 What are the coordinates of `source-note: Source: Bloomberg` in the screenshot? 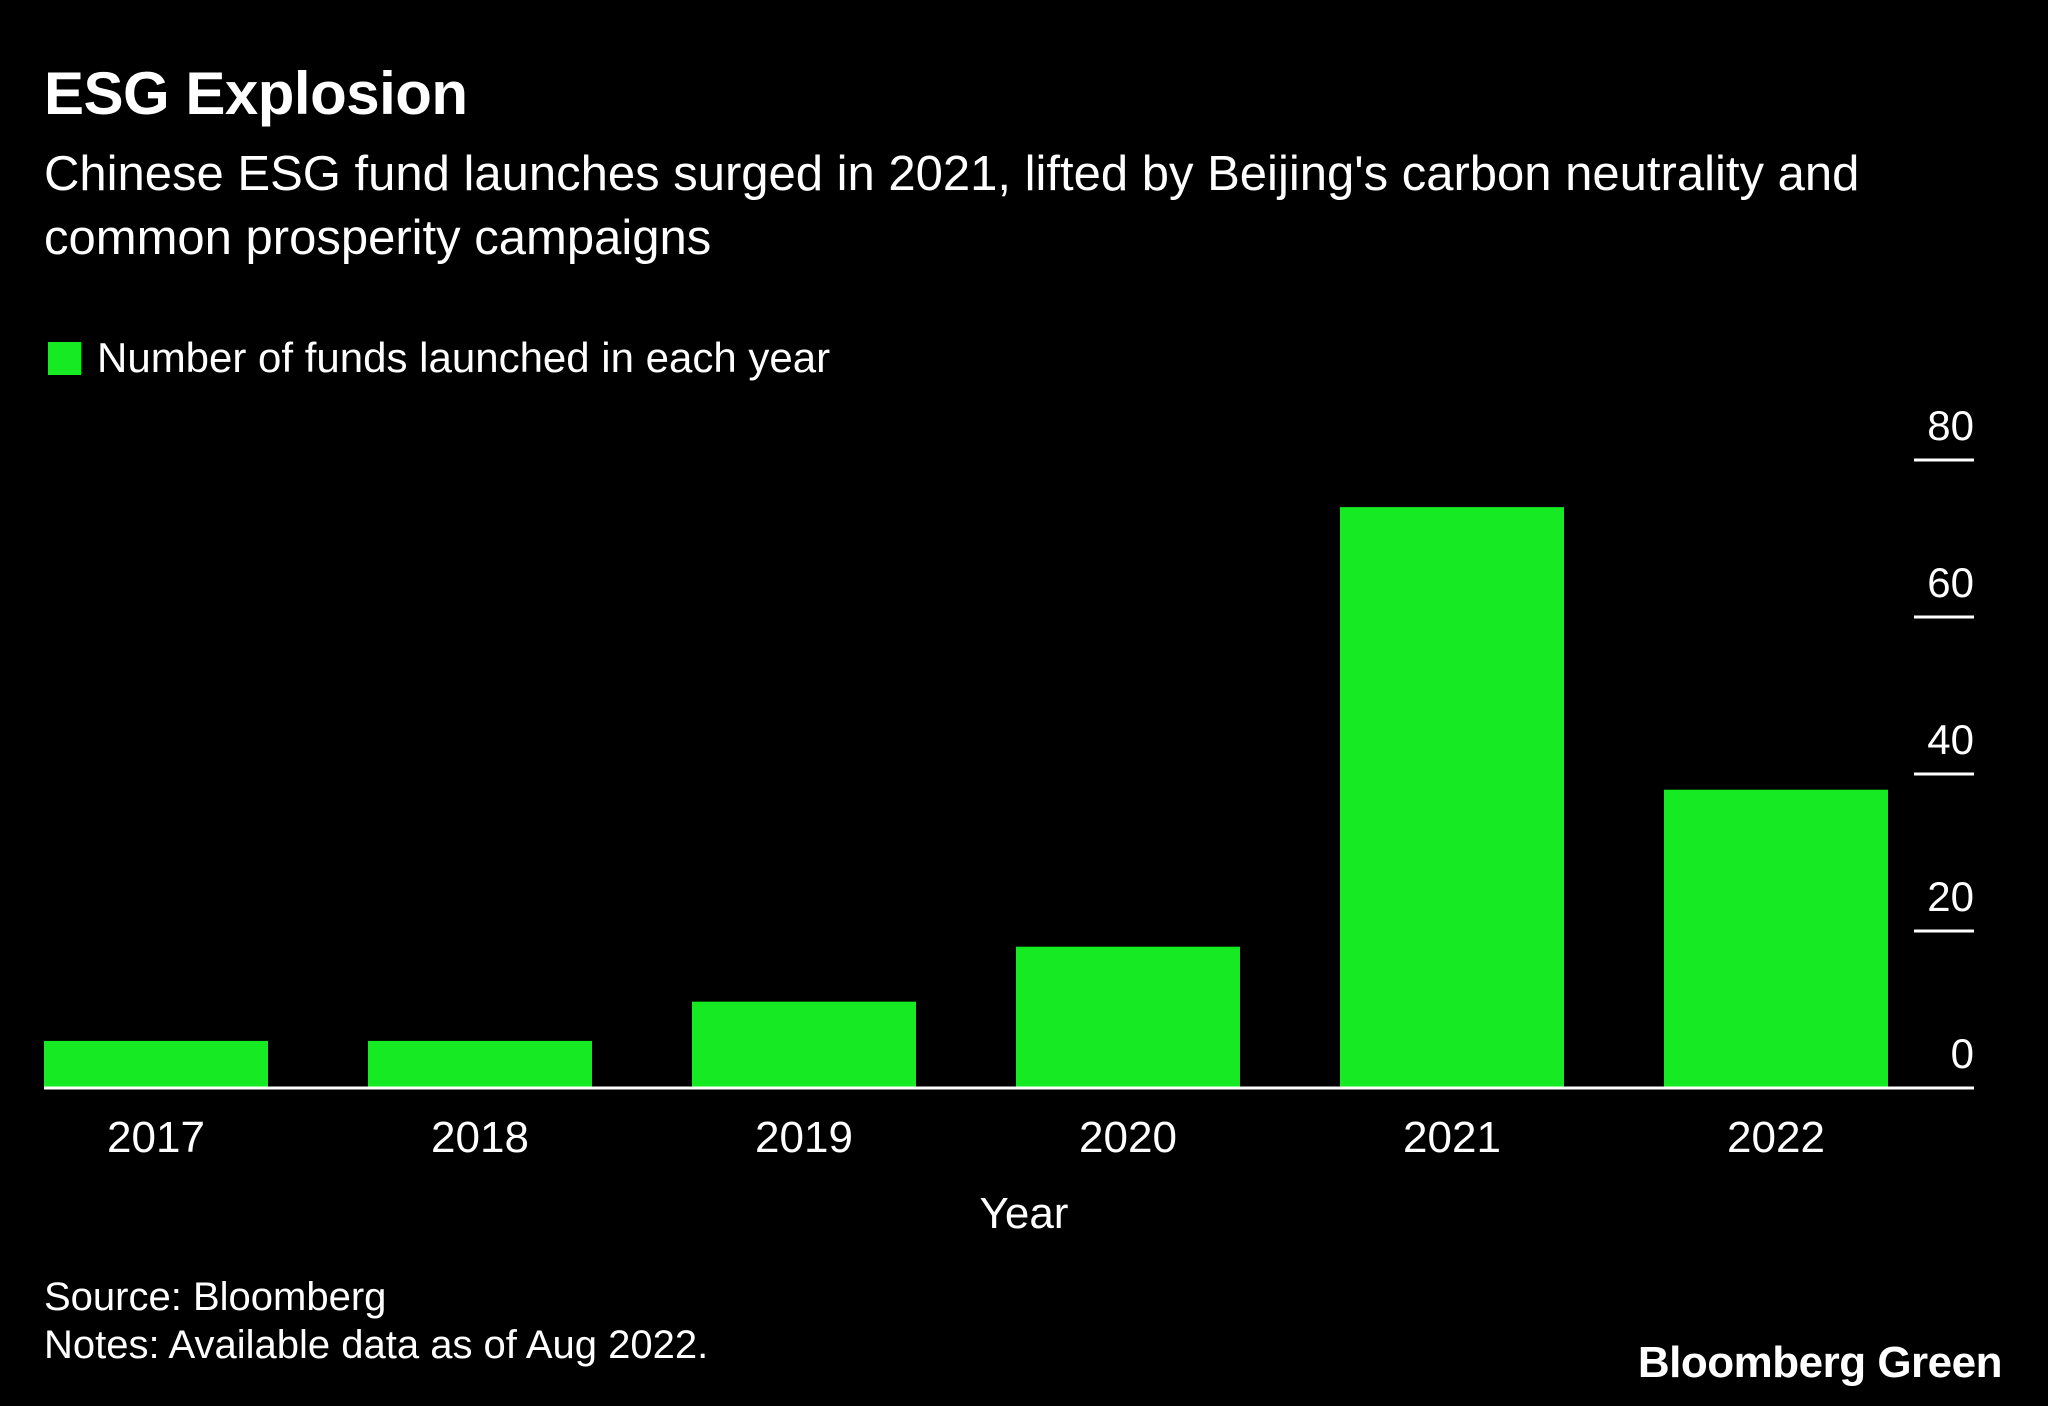 It's located at (215, 1297).